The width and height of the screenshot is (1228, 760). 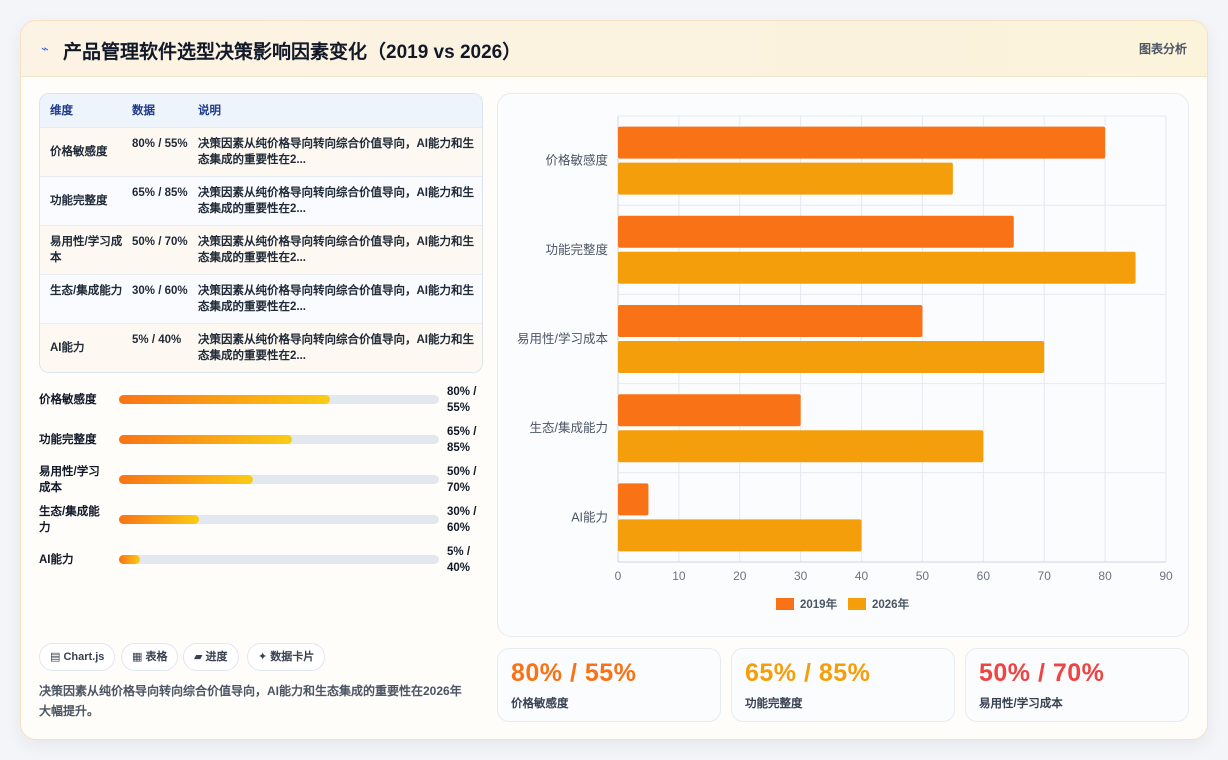 What do you see at coordinates (292, 52) in the screenshot?
I see `page-title: 产品管理软件选型决策影响因素变化（2019 vs 2026）` at bounding box center [292, 52].